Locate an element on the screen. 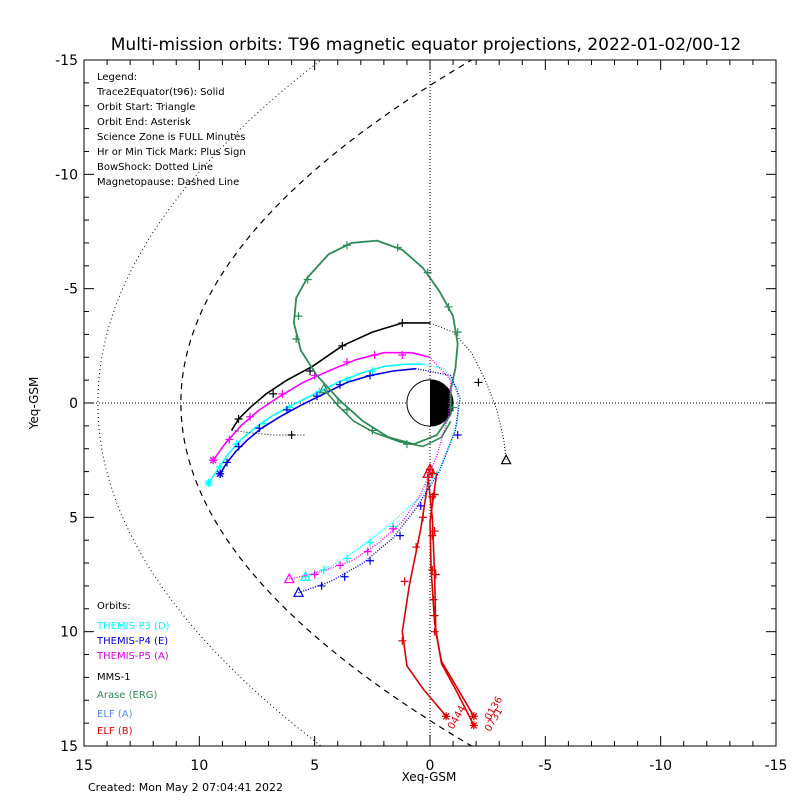 The height and width of the screenshot is (800, 800). y-tick-label: 0 is located at coordinates (73, 404).